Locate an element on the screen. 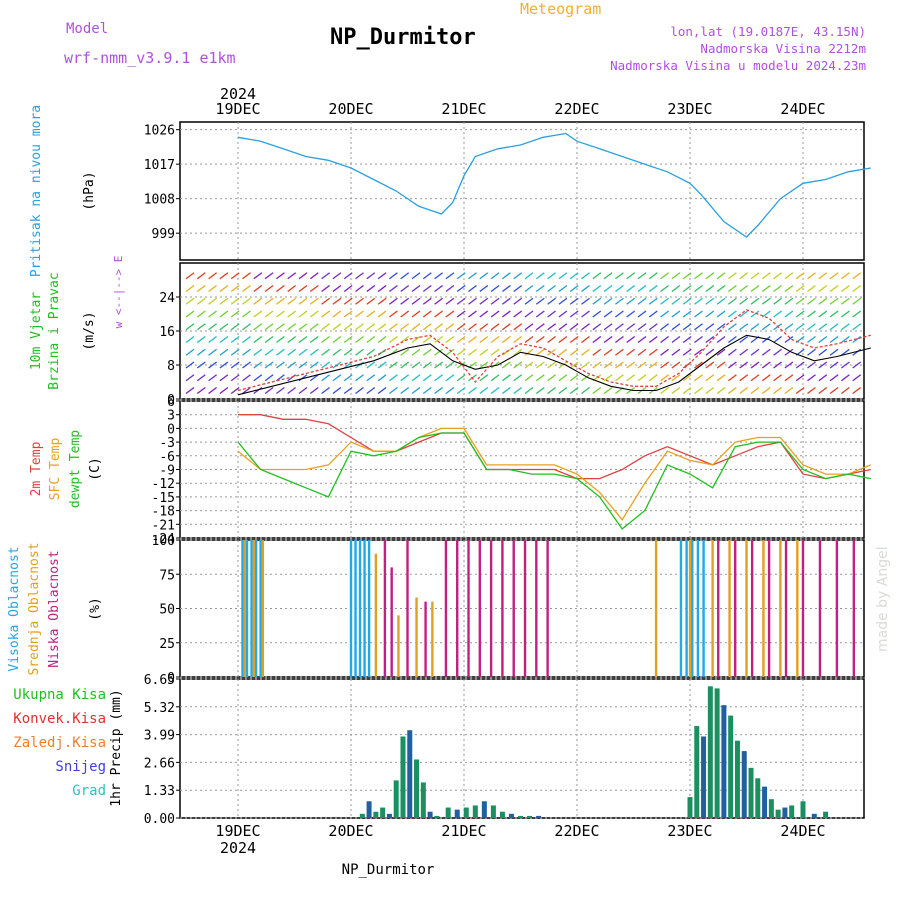 This screenshot has height=900, width=900. elevation-line: Nadmorska Visina 2212m is located at coordinates (783, 48).